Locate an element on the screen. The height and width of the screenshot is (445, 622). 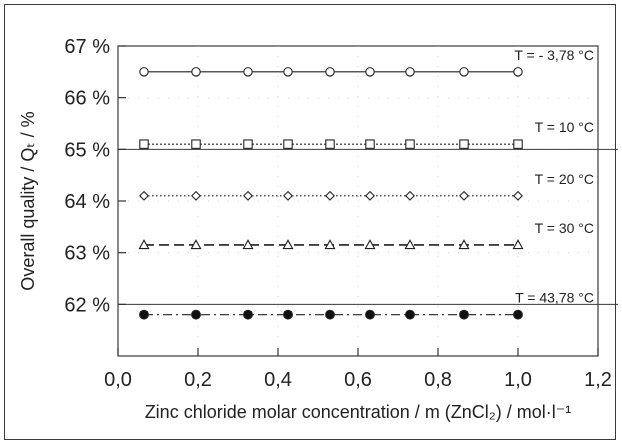
x-tick-label: 1,0 is located at coordinates (518, 380).